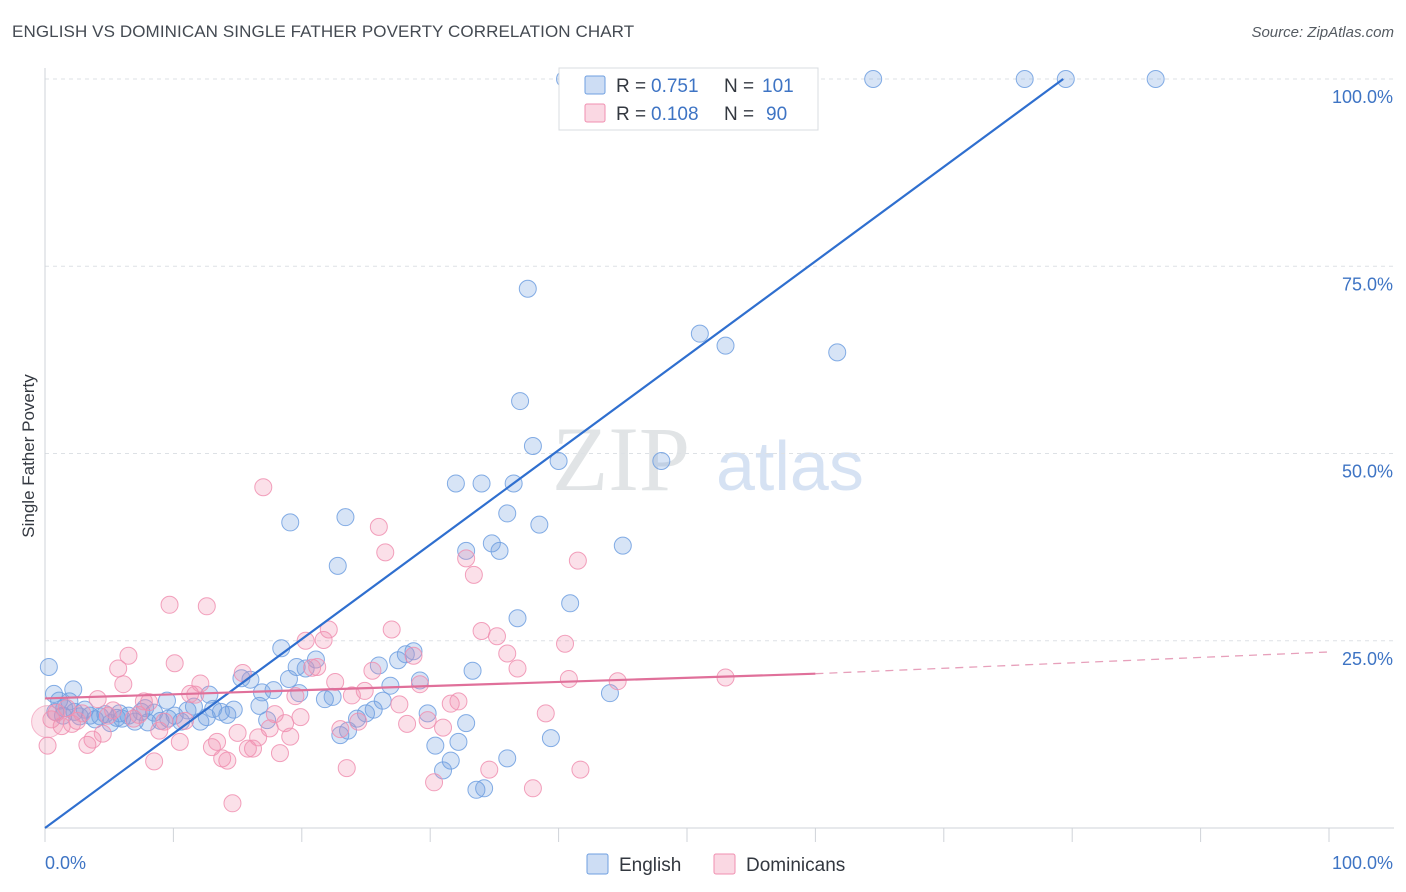 The image size is (1406, 892). I want to click on y-tick-label-2: 75.0%, so click(1367, 284).